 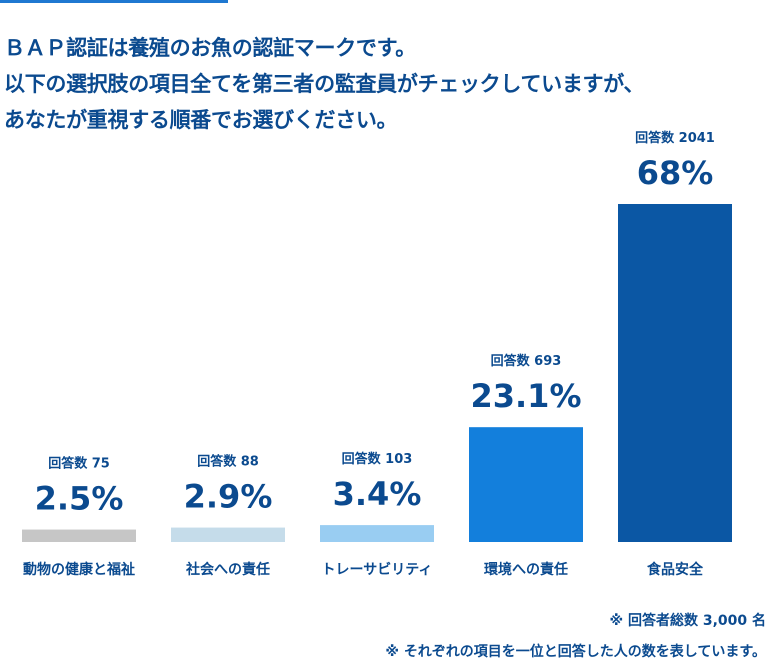 I want to click on category-label: 社会への責任, so click(x=227, y=569).